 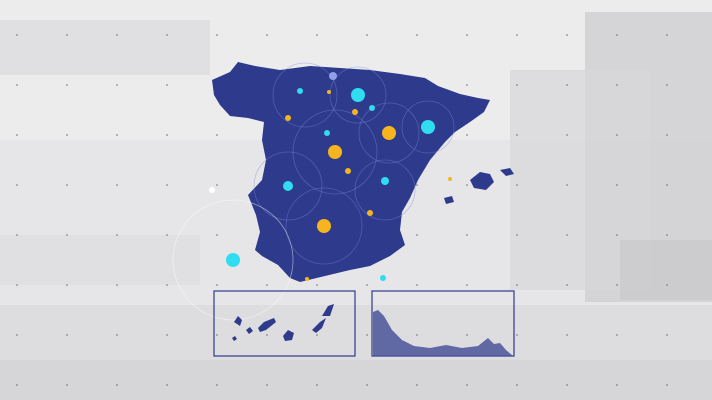 I want to click on canary-islands, so click(x=283, y=322).